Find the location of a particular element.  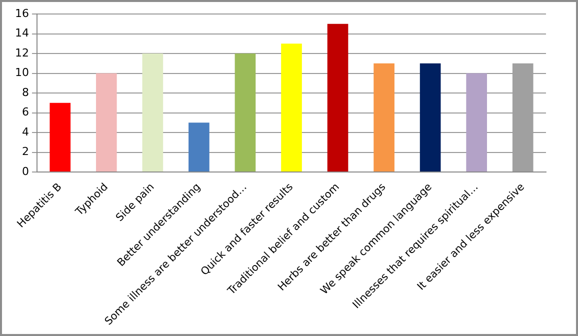

y-tick-label: 2 is located at coordinates (25, 151).